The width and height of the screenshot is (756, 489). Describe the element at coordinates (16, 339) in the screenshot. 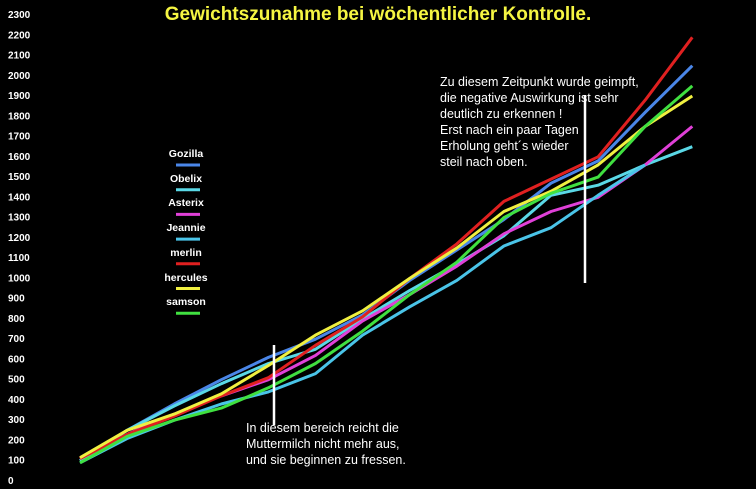

I see `y-tick-label: 700` at that location.